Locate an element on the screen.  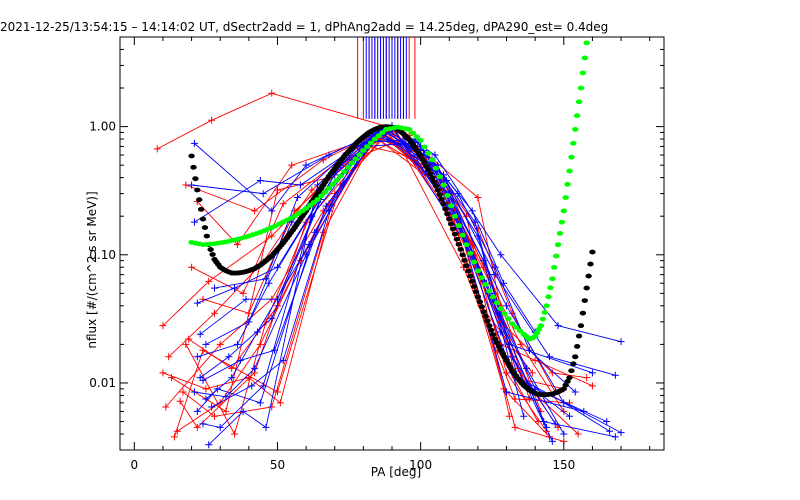
y-axis-label: nflux [#/(cm^2 s sr MeV)] is located at coordinates (92, 269).